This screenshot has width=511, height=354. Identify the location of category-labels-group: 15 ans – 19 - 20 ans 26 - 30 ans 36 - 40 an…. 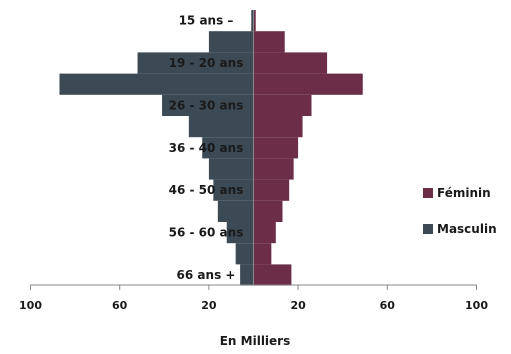
(206, 148).